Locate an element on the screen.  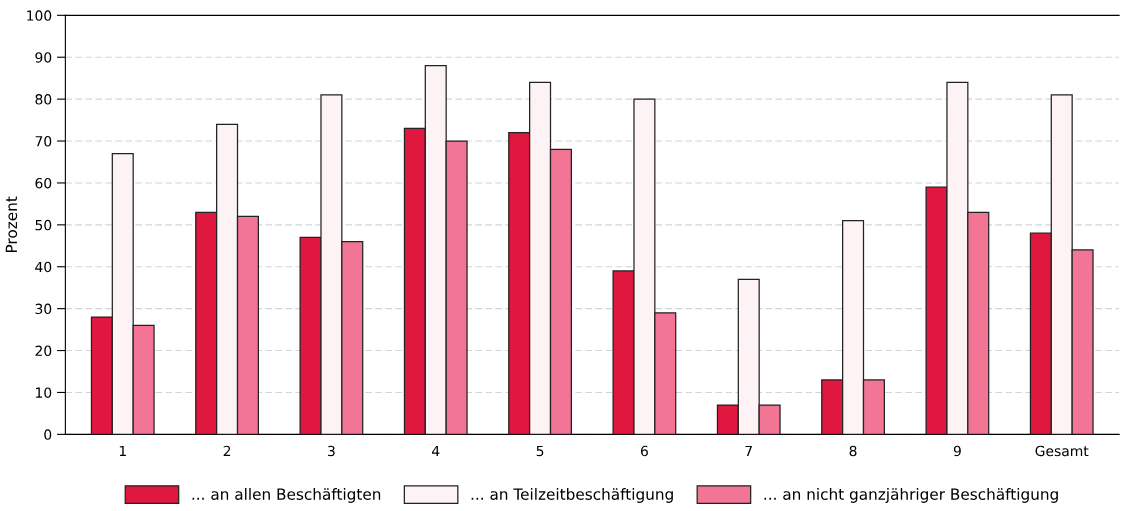
x-tick-label: 3 is located at coordinates (331, 451).